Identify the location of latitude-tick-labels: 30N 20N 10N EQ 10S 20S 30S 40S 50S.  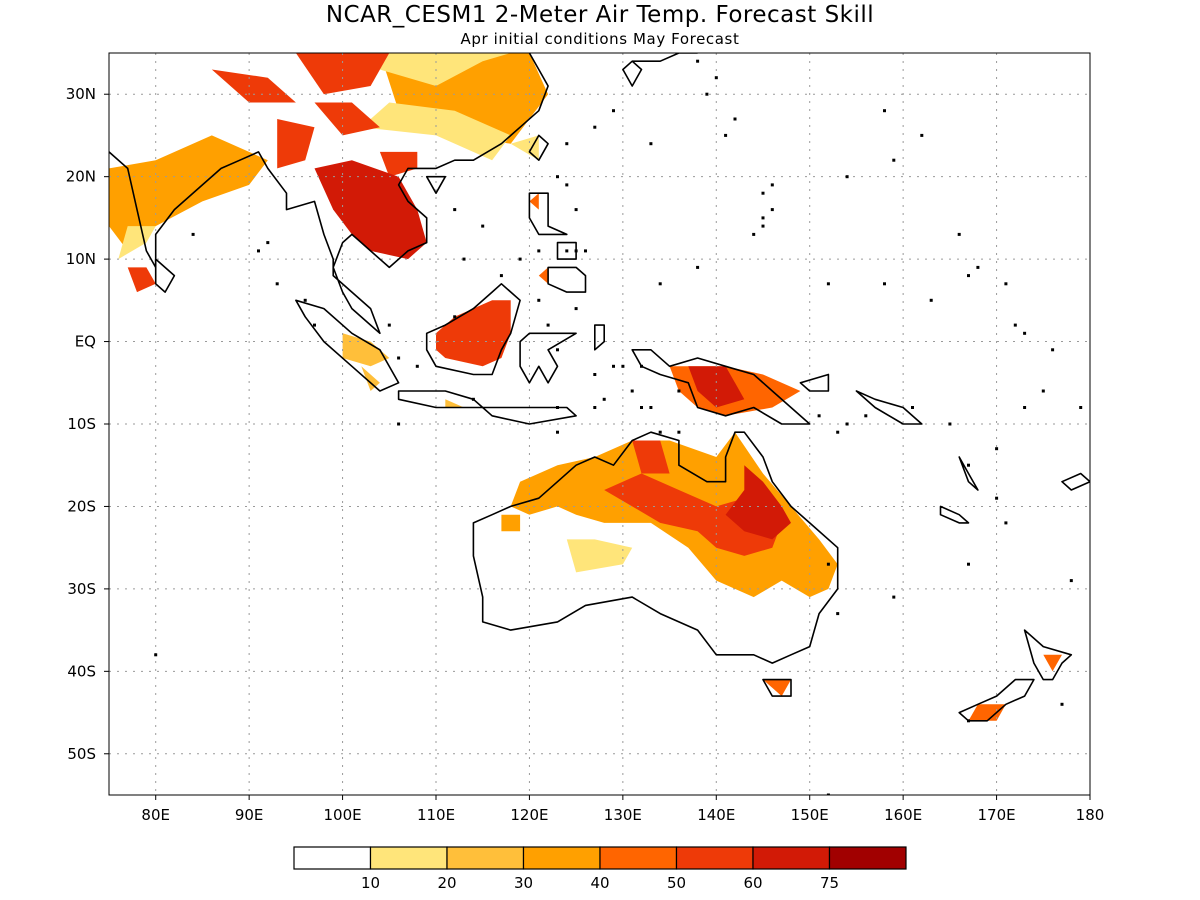
(87, 424).